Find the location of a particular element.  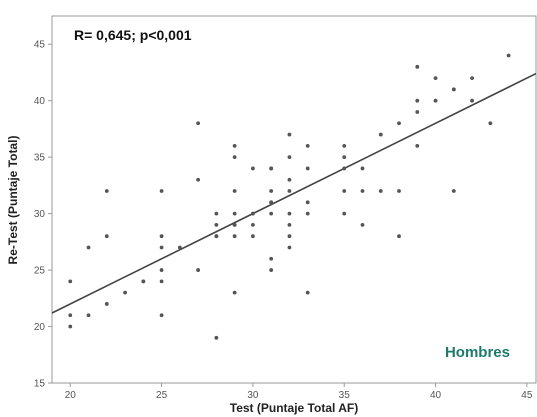

correlation-annotation: R= 0,645; p<0,001 is located at coordinates (133, 35).